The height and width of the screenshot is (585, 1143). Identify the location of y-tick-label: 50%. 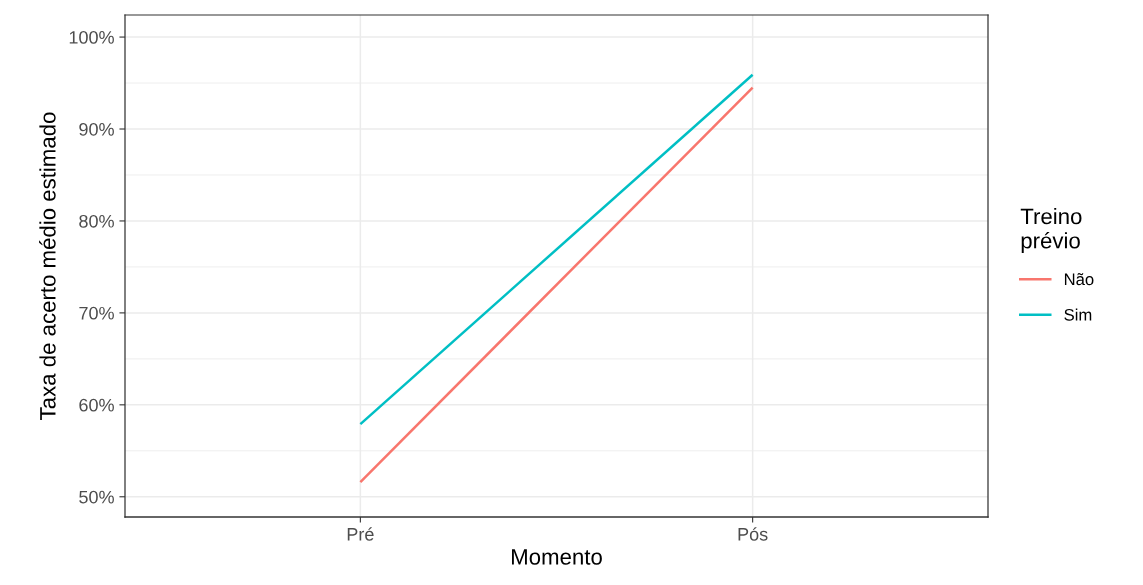
(96, 497).